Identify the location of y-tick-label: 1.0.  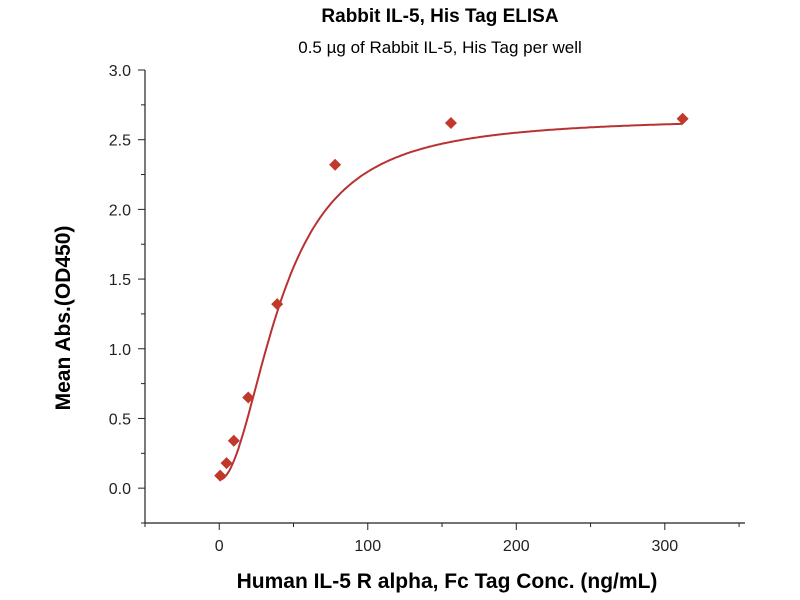
(120, 350).